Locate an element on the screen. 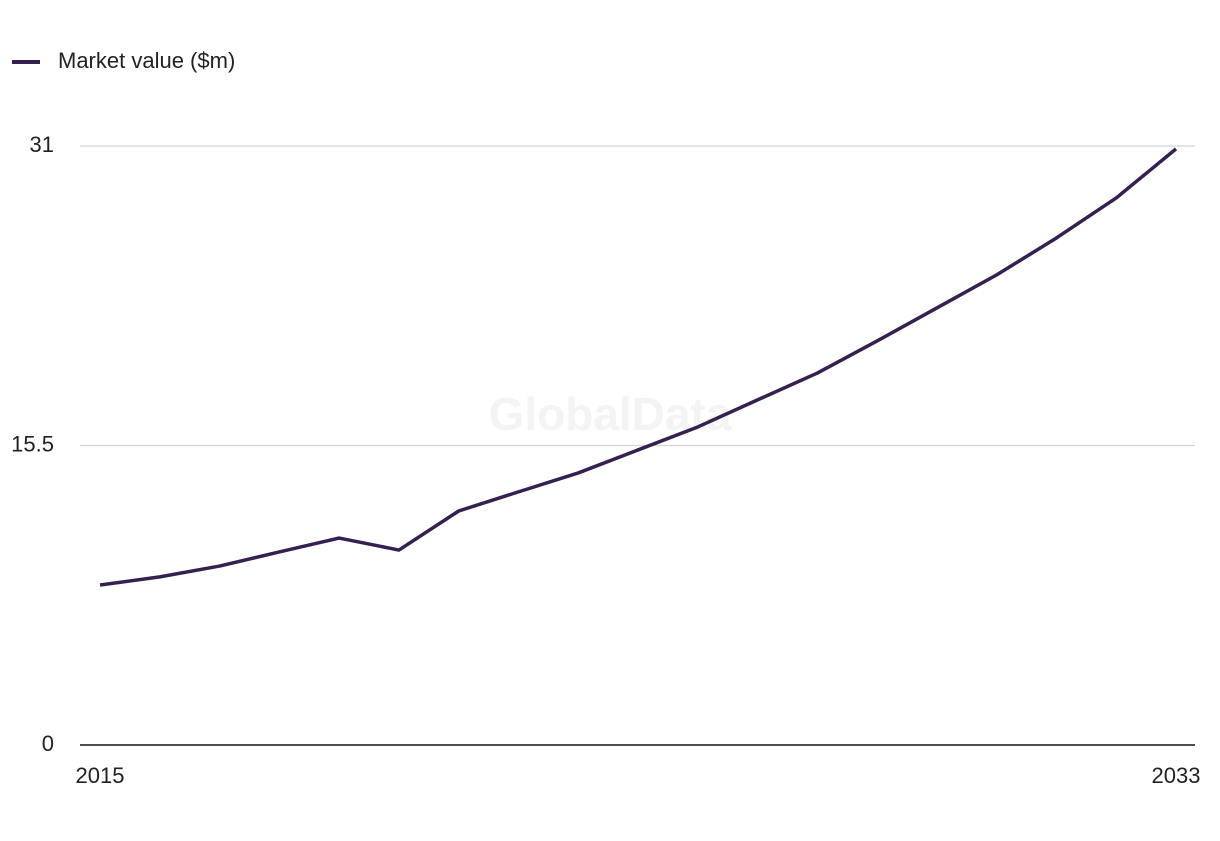  x-tick-label: 2015 is located at coordinates (100, 775).